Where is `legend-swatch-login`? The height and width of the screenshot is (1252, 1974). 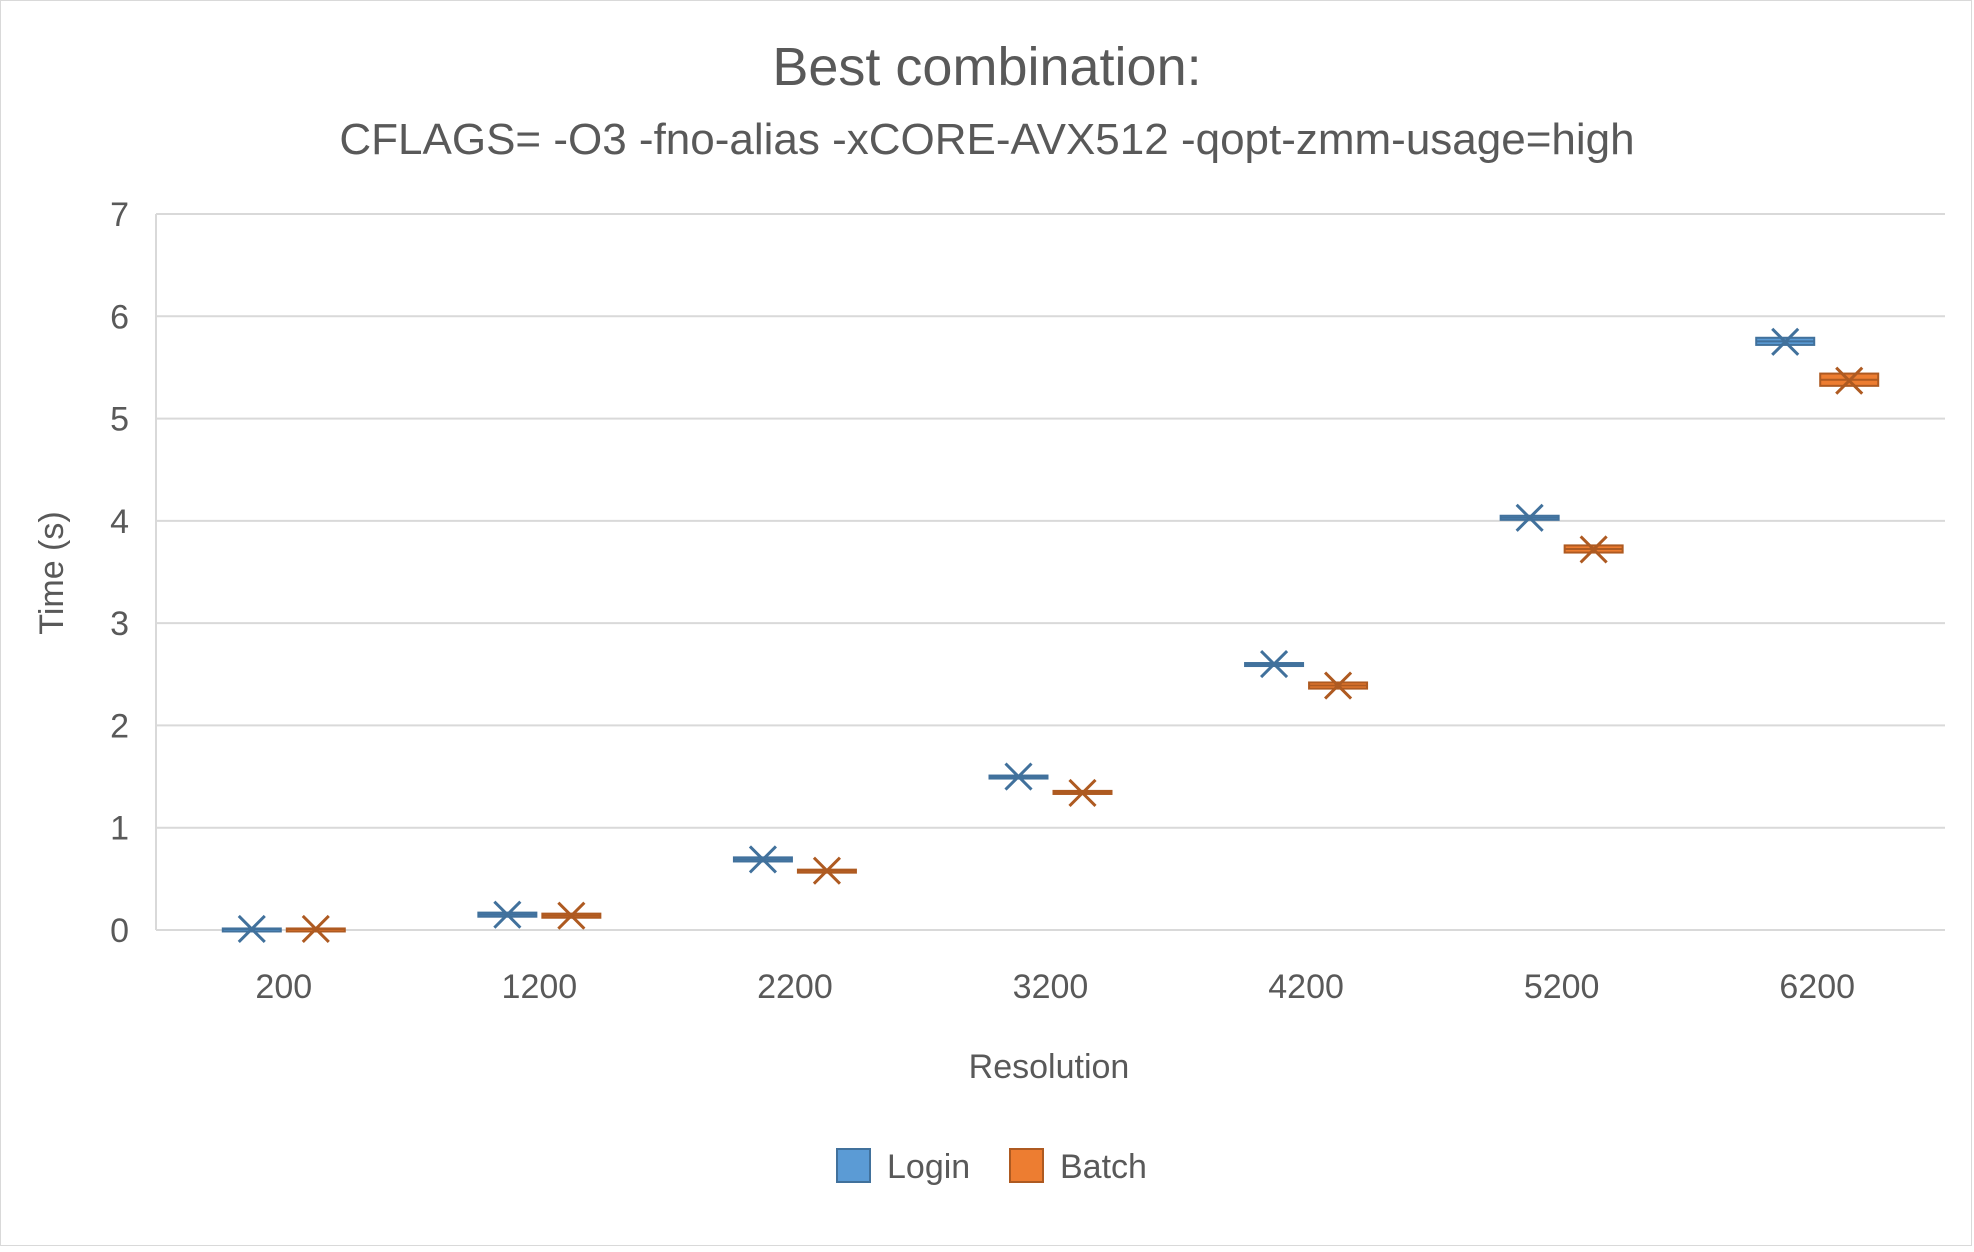
legend-swatch-login is located at coordinates (853, 1165).